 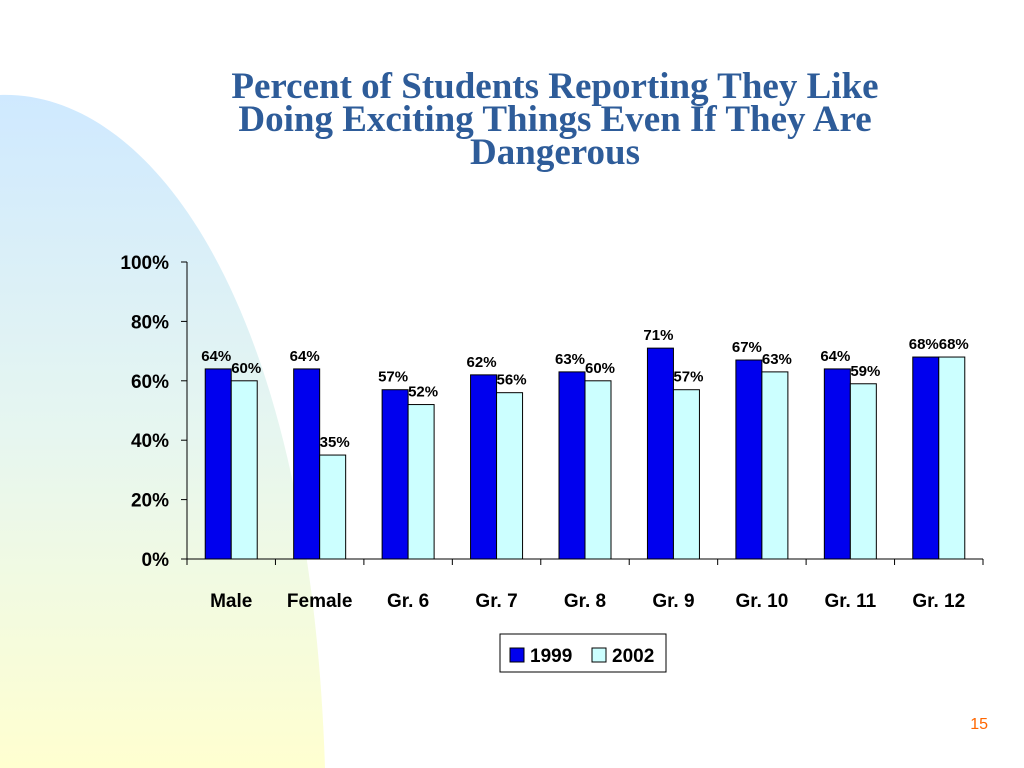 I want to click on y-tick-label: 100%, so click(x=144, y=263).